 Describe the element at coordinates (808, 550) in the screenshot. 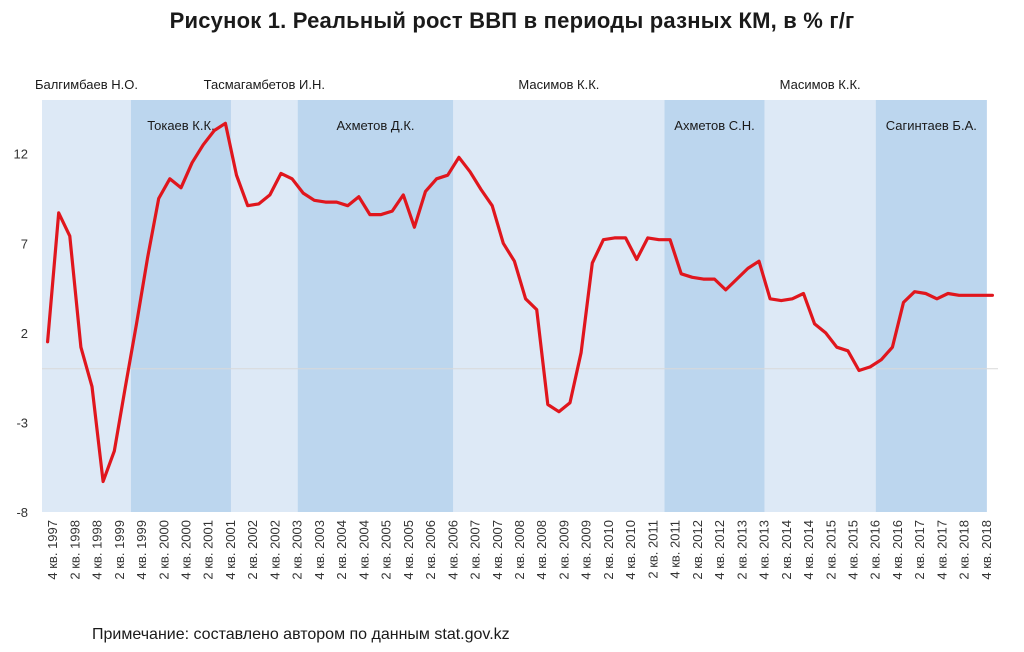

I see `x-tick-label: 4 кв. 2014` at that location.